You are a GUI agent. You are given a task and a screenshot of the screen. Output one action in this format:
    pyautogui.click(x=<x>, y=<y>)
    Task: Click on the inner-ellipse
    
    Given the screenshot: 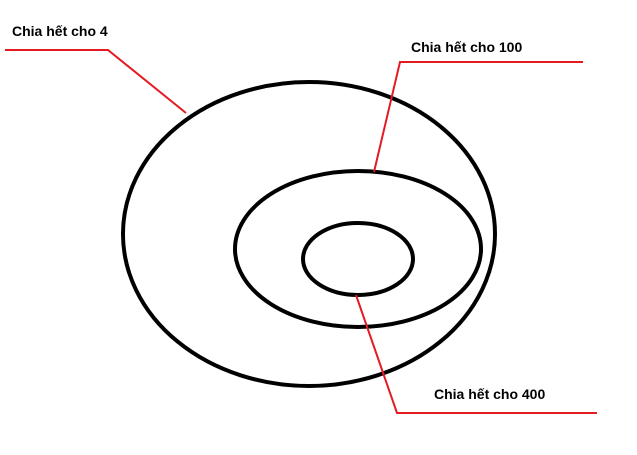 What is the action you would take?
    pyautogui.click(x=358, y=259)
    